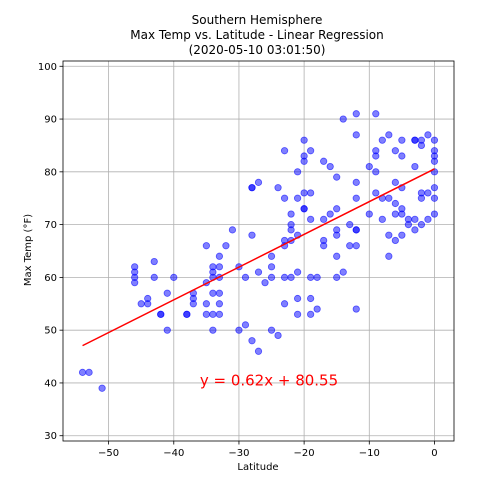 This screenshot has width=504, height=504. Describe the element at coordinates (50, 383) in the screenshot. I see `y-tick-label: 40` at that location.